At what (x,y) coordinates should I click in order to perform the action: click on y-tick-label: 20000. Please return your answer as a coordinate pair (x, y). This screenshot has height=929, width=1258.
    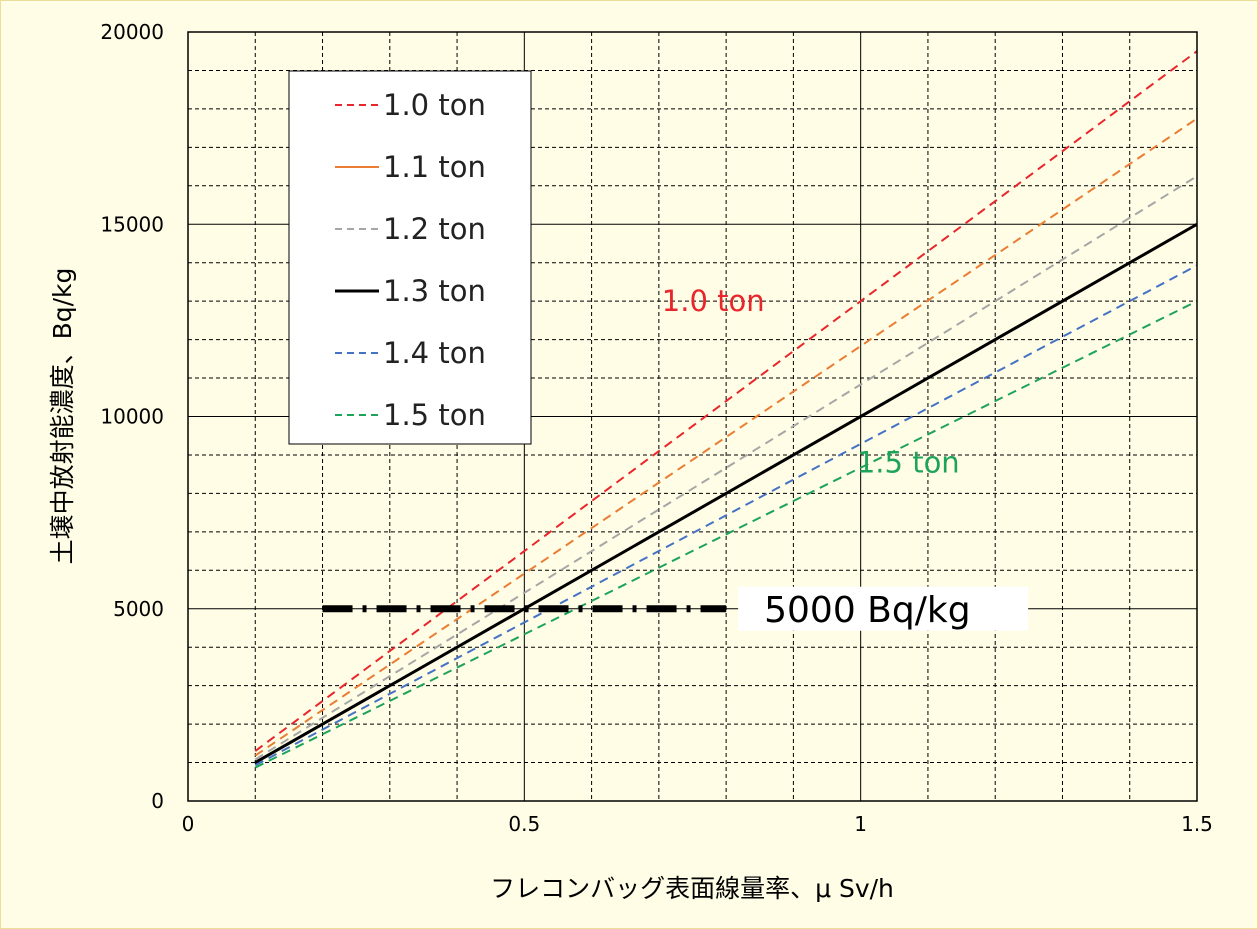
    Looking at the image, I should click on (132, 32).